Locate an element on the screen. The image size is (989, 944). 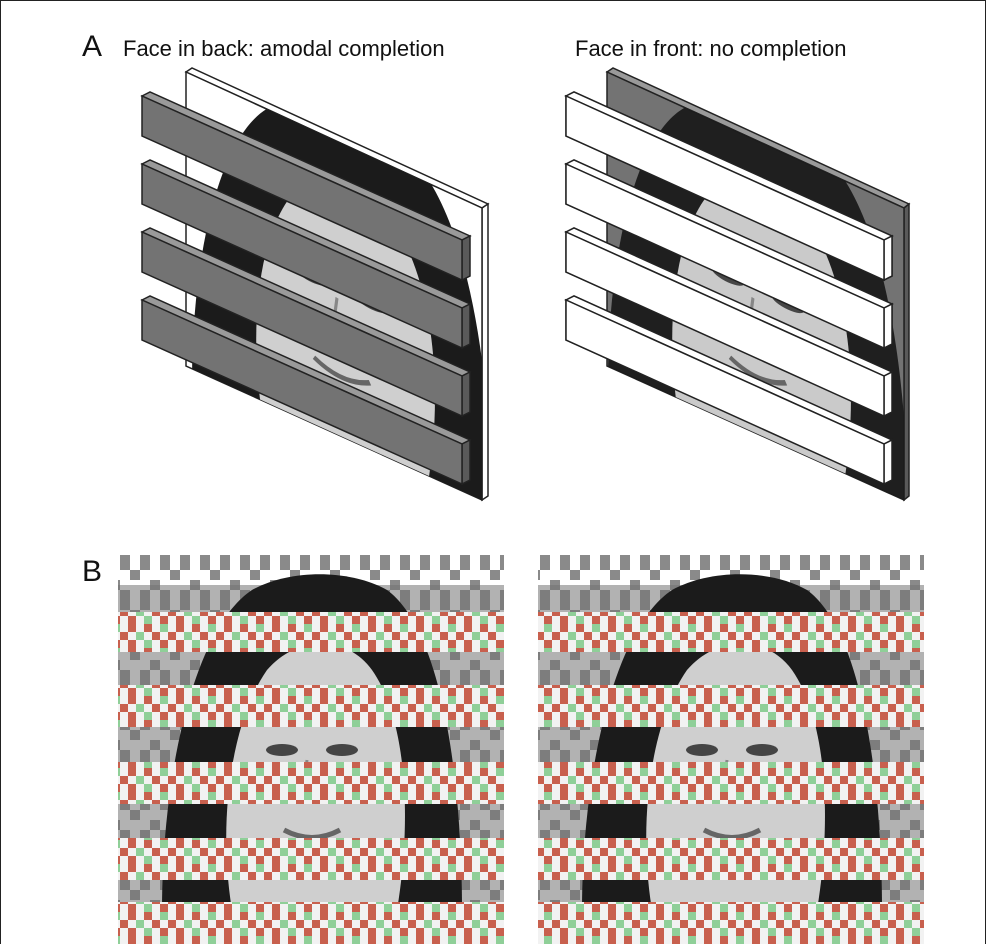
panel-a-letter: A is located at coordinates (92, 46).